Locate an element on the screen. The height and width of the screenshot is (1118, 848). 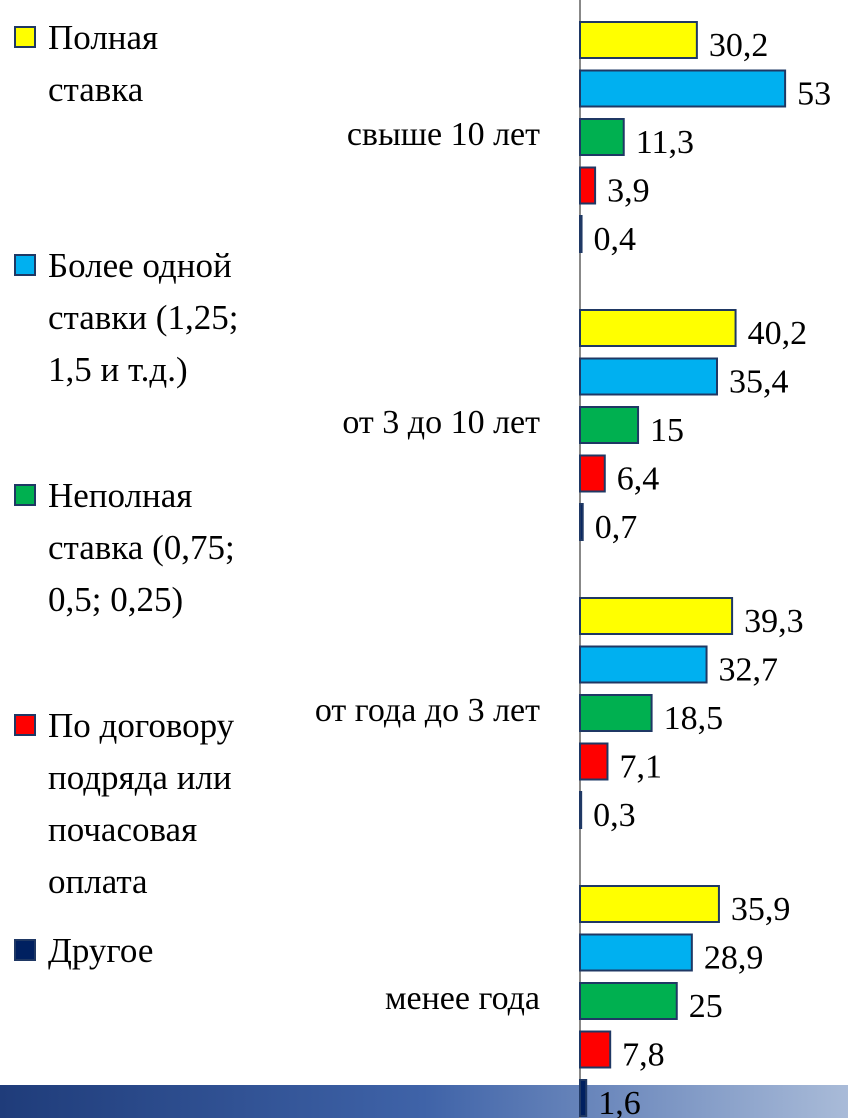
legend-label: Полная ставка is located at coordinates (103, 63).